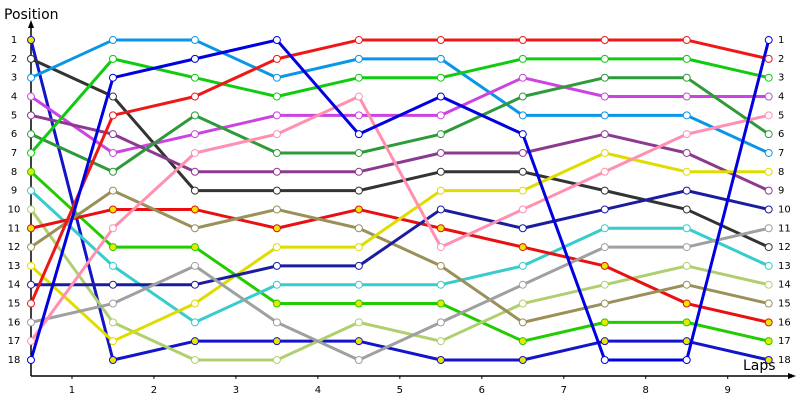 The width and height of the screenshot is (800, 400). Describe the element at coordinates (14, 115) in the screenshot. I see `y-tick-label: 5` at that location.